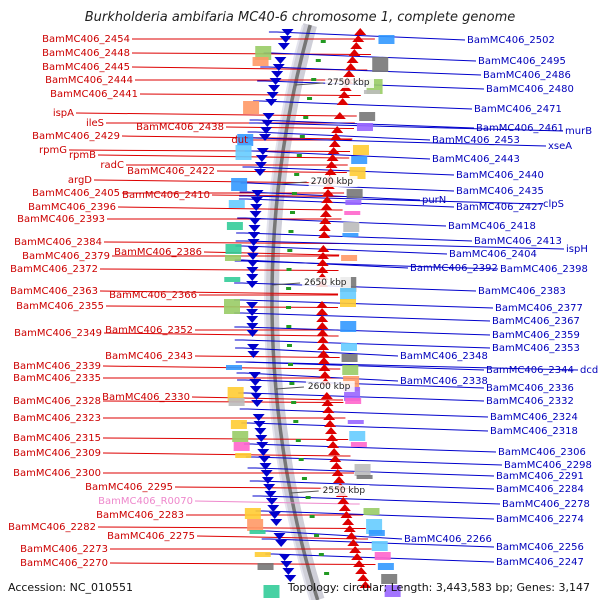 This screenshot has width=600, height=600. Describe the element at coordinates (539, 308) in the screenshot. I see `gene-label-right: BamMC406_2377` at that location.